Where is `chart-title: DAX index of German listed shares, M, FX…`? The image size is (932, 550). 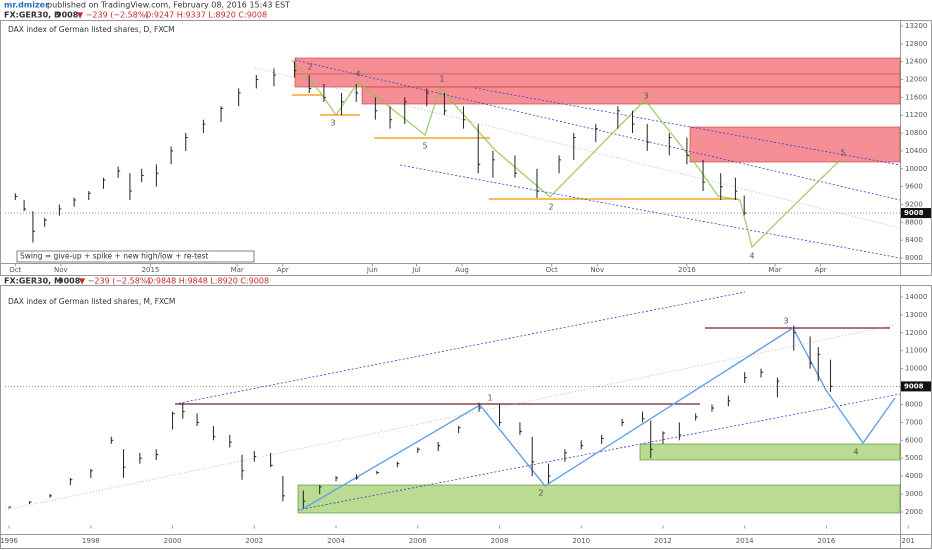
chart-title: DAX index of German listed shares, M, FX… is located at coordinates (91, 301).